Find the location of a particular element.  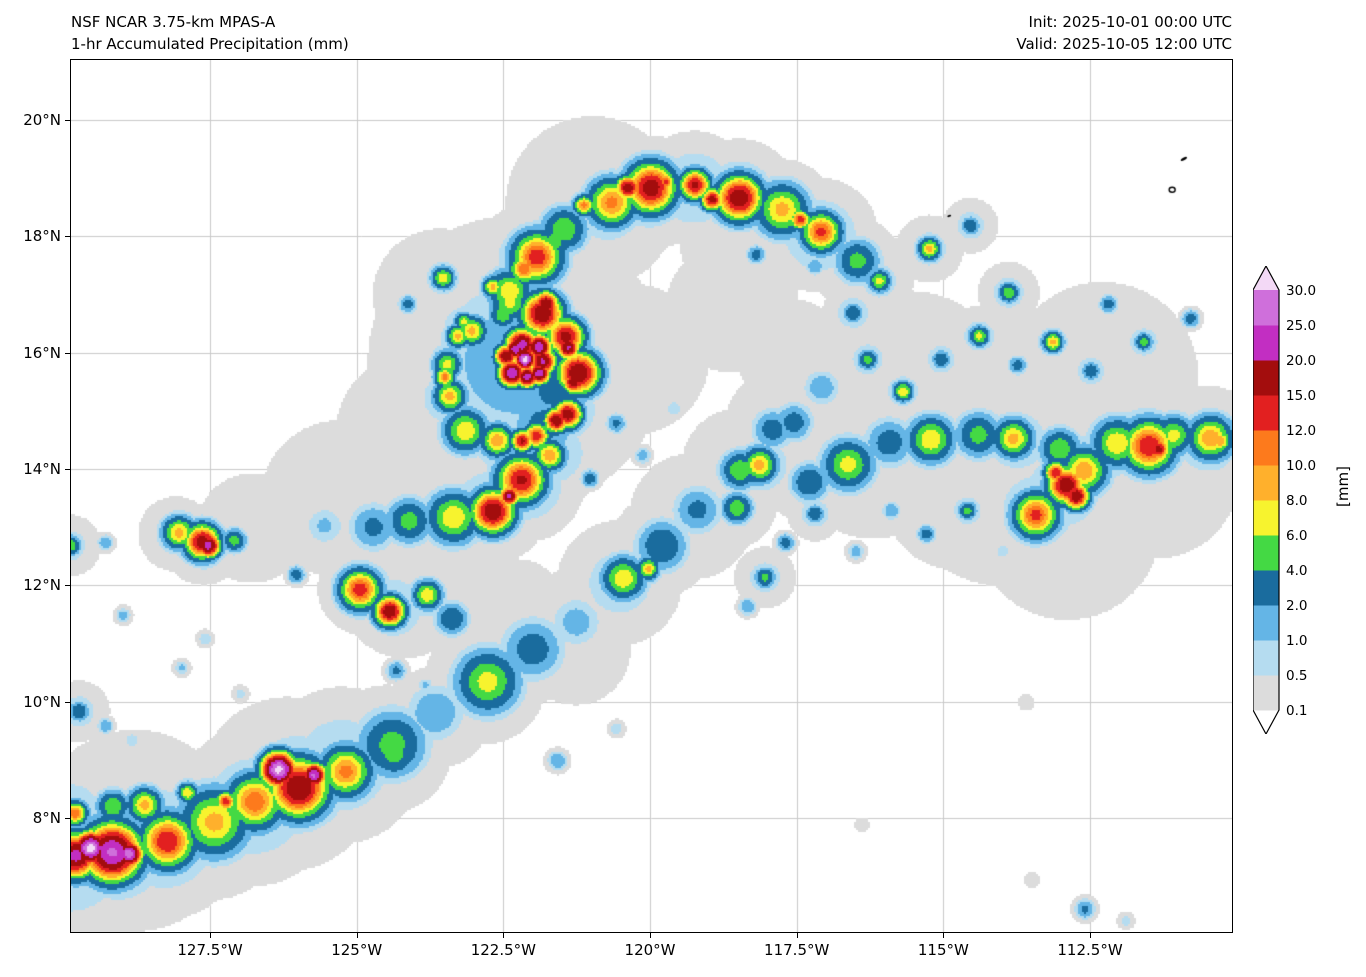

x-axis-tick-label: 125°W is located at coordinates (357, 950).